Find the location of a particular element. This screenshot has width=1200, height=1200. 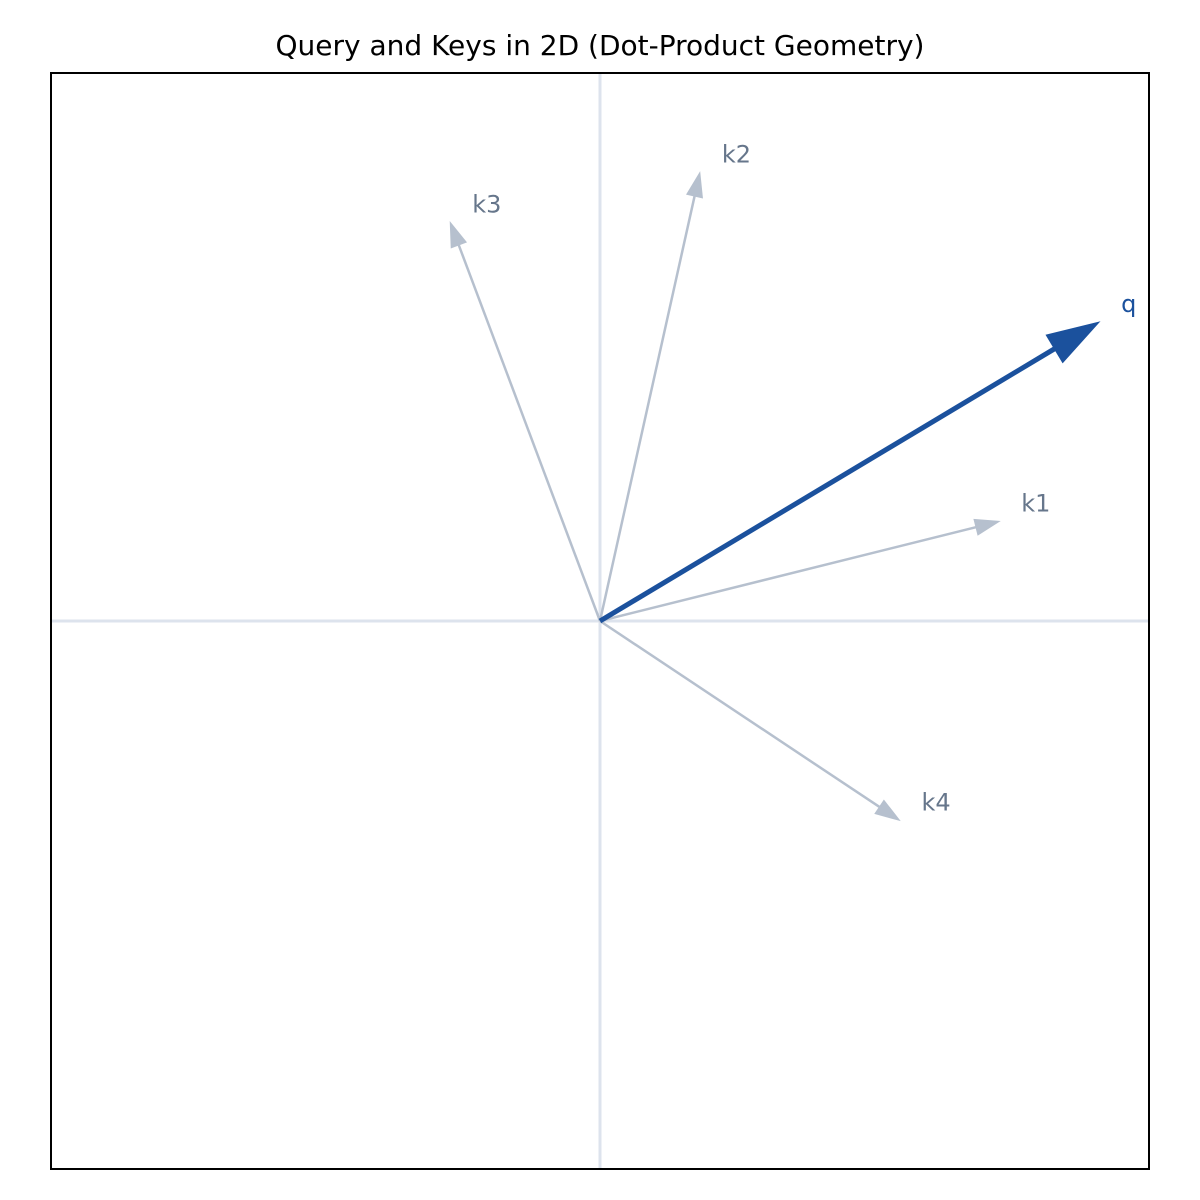

vector-k1-shaft is located at coordinates (788, 574).